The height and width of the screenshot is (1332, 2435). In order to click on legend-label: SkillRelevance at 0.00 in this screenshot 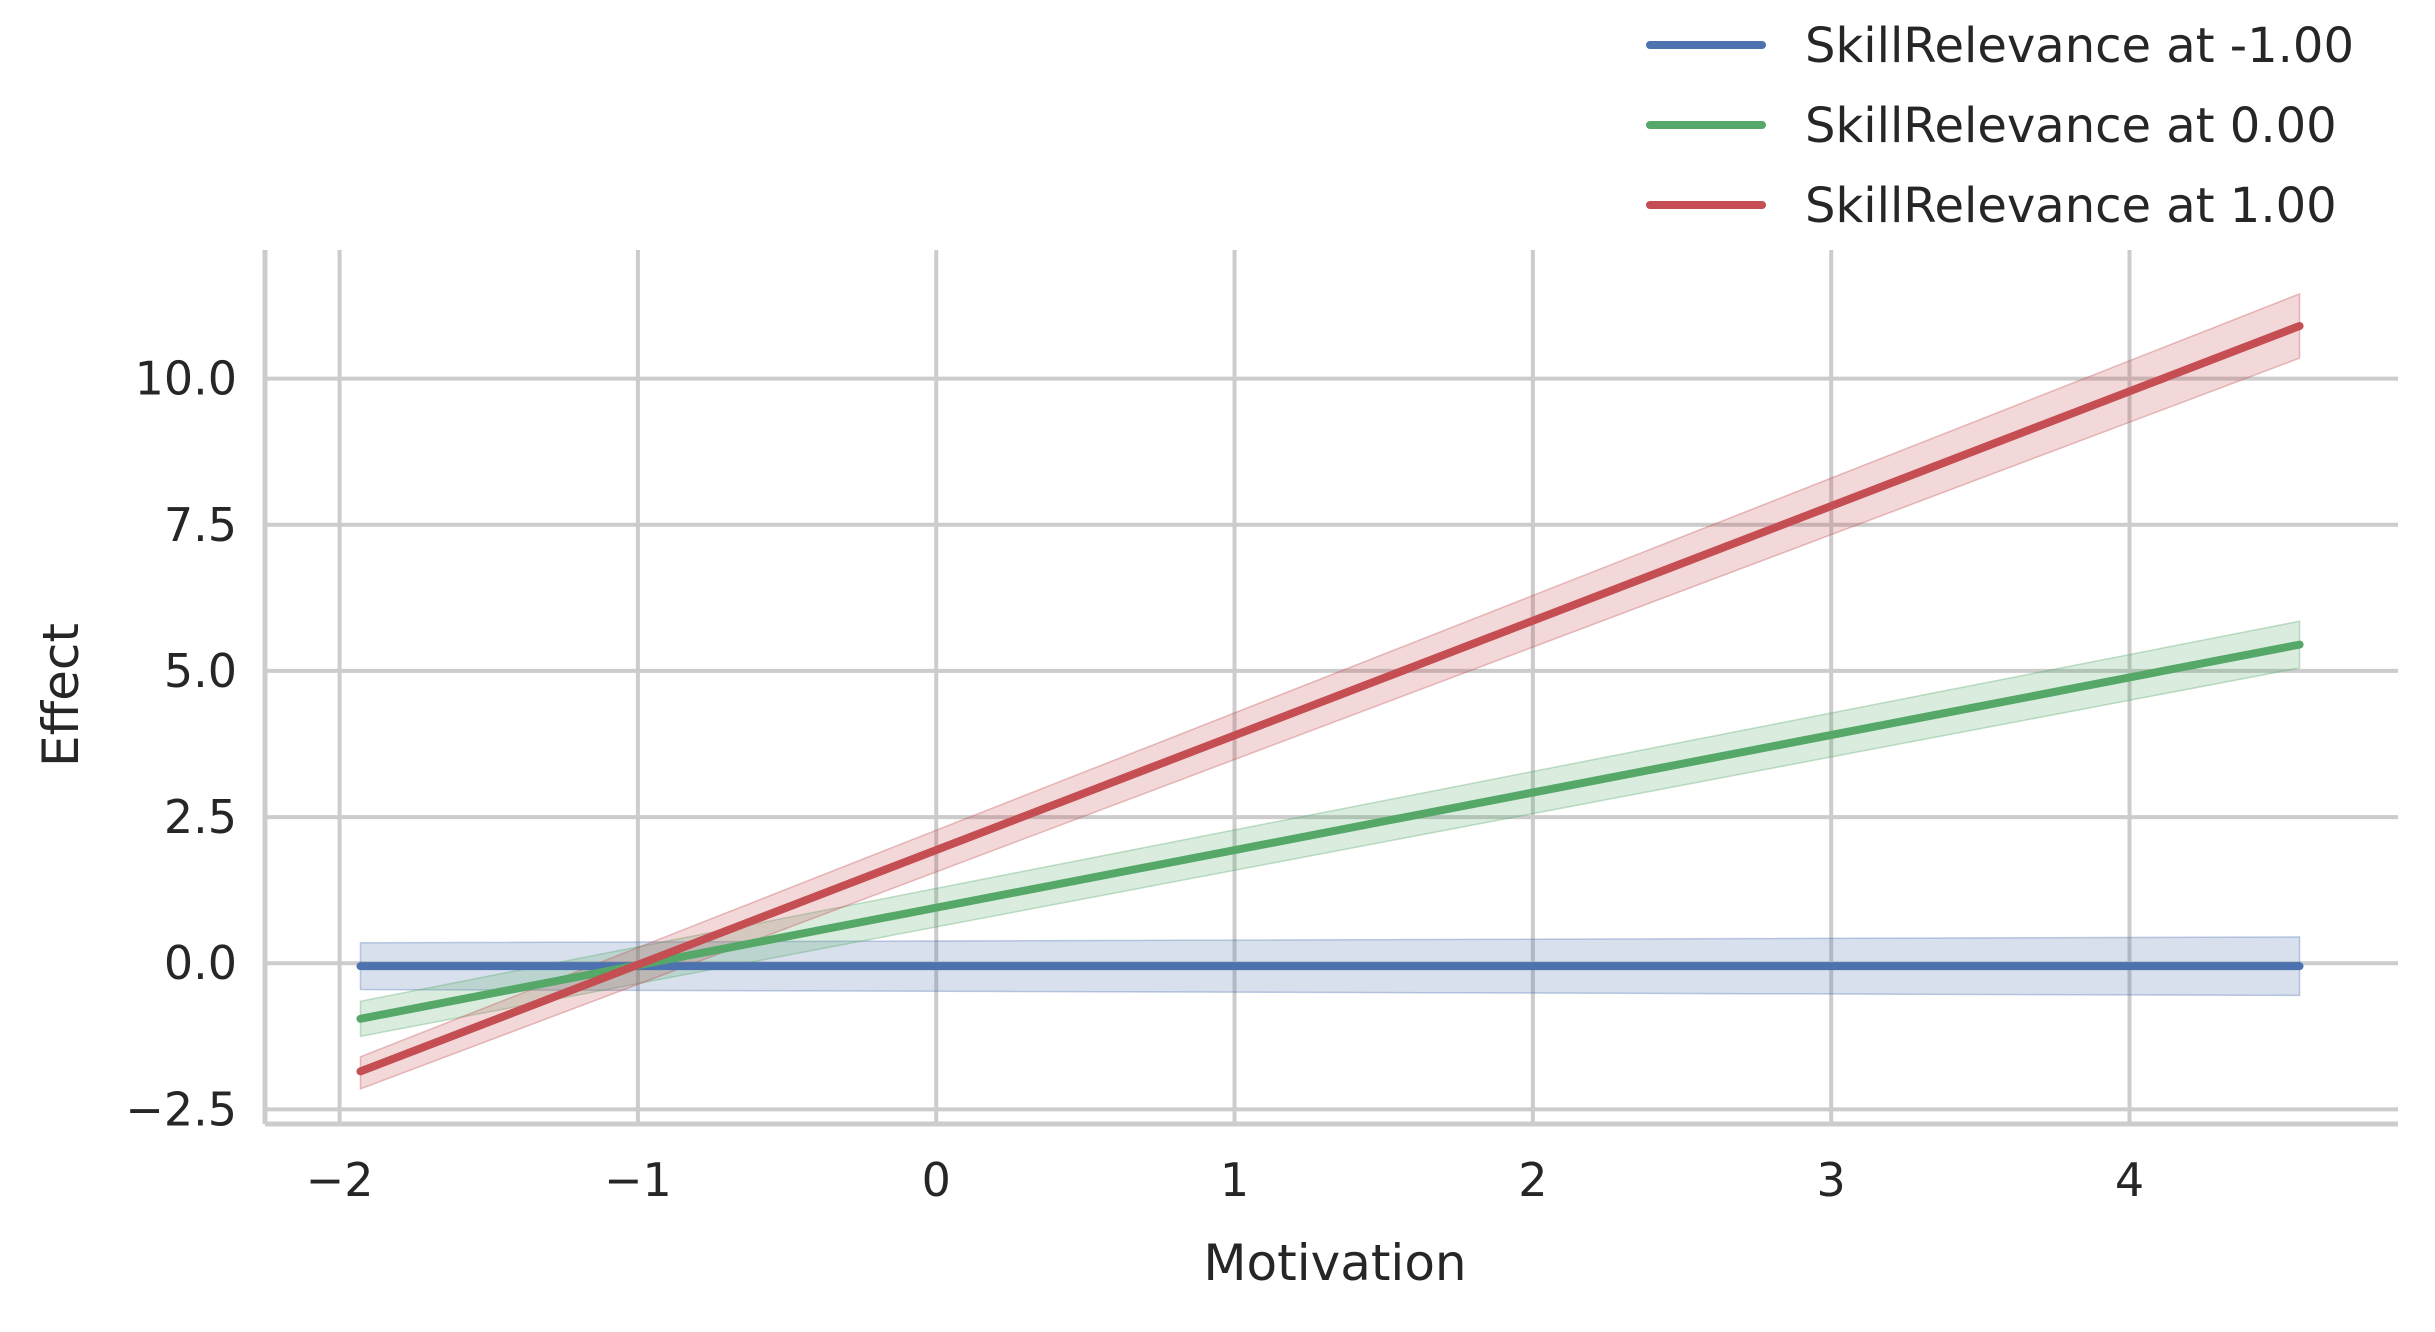, I will do `click(2071, 126)`.